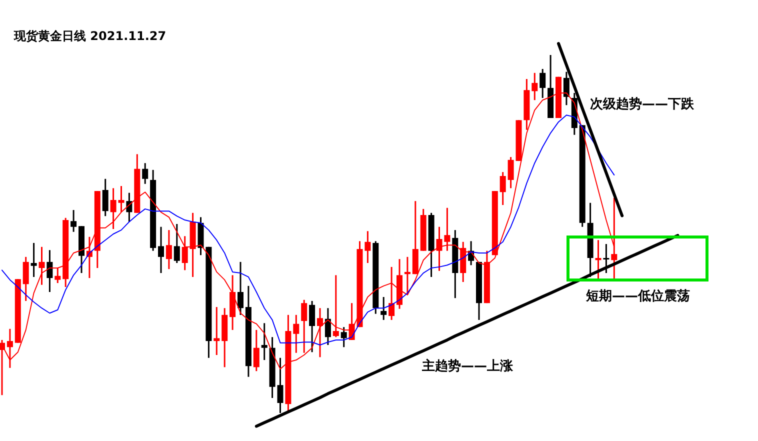 This screenshot has height=441, width=758. What do you see at coordinates (89, 36) in the screenshot?
I see `chart-title: 现货黄金日线 2021.11.27` at bounding box center [89, 36].